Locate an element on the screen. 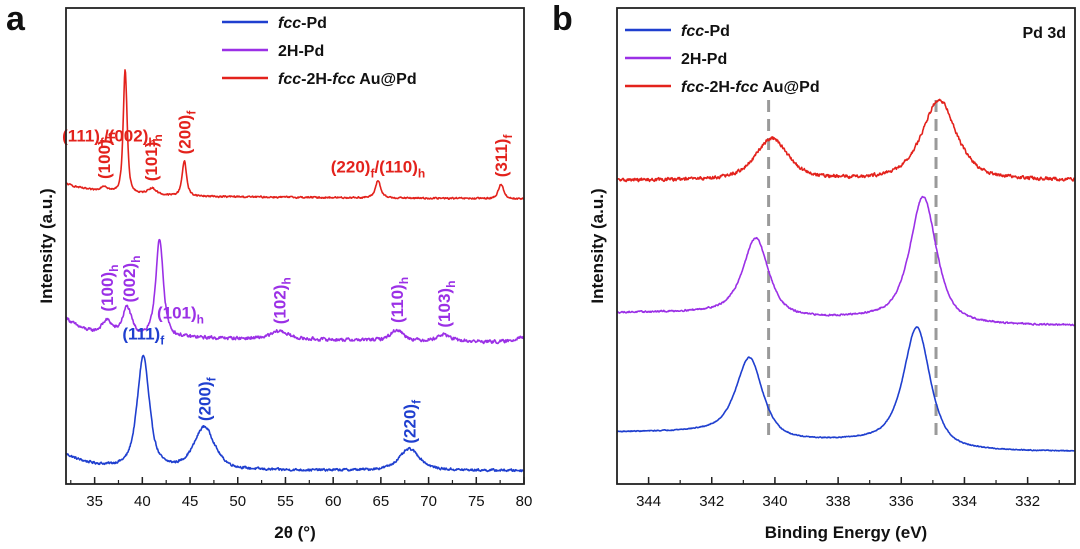 The image size is (1080, 549). peak-label-index: (311) is located at coordinates (501, 158).